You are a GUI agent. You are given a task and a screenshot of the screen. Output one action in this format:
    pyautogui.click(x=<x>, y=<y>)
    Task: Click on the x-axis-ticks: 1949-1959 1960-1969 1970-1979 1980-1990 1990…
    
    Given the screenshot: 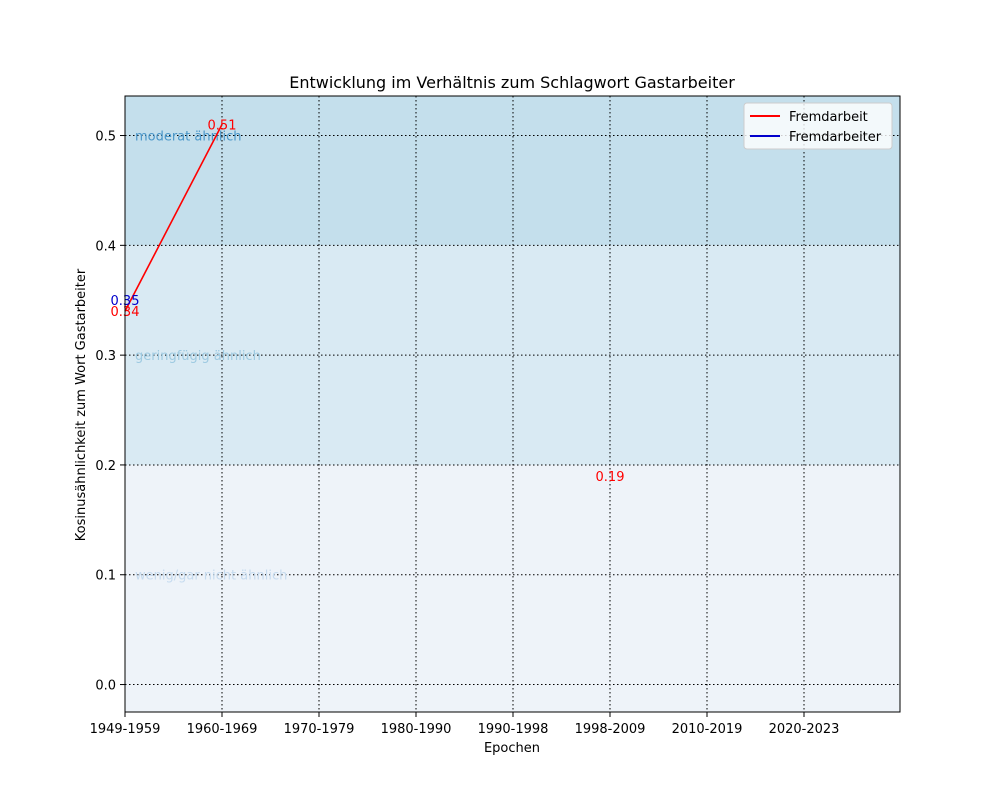 What is the action you would take?
    pyautogui.click(x=465, y=724)
    